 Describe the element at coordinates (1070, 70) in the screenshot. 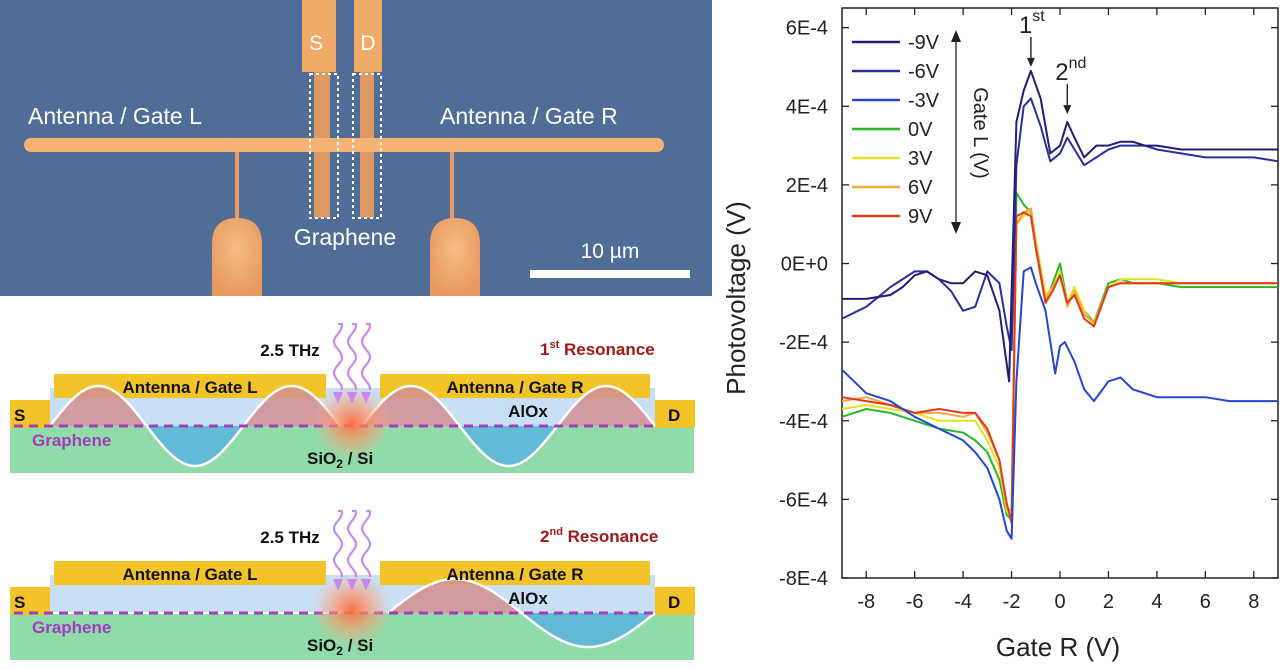

I see `annotation-label: 2nd` at that location.